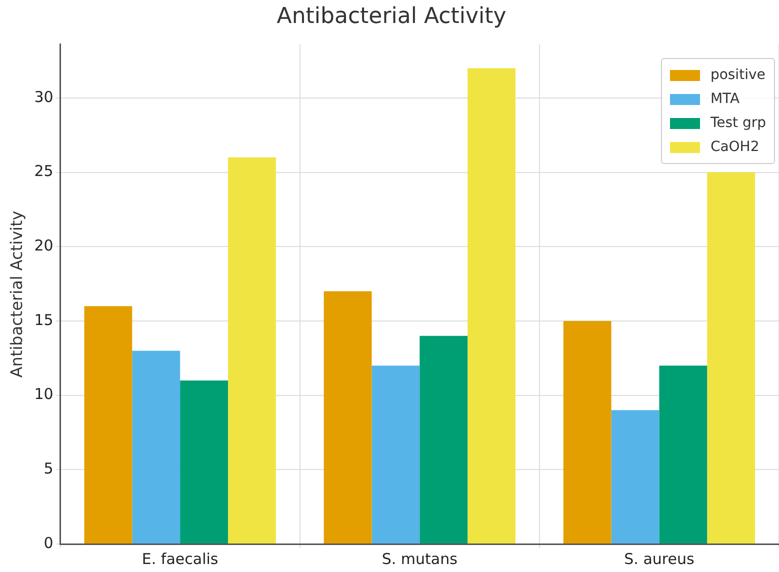 The height and width of the screenshot is (572, 779). I want to click on y-tick-label: 25, so click(44, 171).